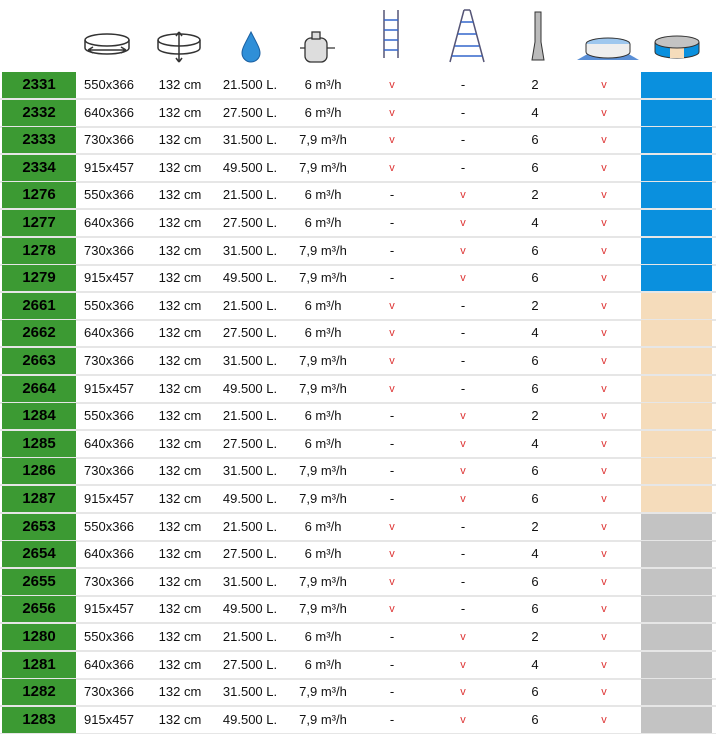 This screenshot has height=734, width=716. What do you see at coordinates (358, 279) in the screenshot?
I see `table-row: 1279 915x457 132 cm 49.500 L. 7,9 m³/h - v 6 v` at bounding box center [358, 279].